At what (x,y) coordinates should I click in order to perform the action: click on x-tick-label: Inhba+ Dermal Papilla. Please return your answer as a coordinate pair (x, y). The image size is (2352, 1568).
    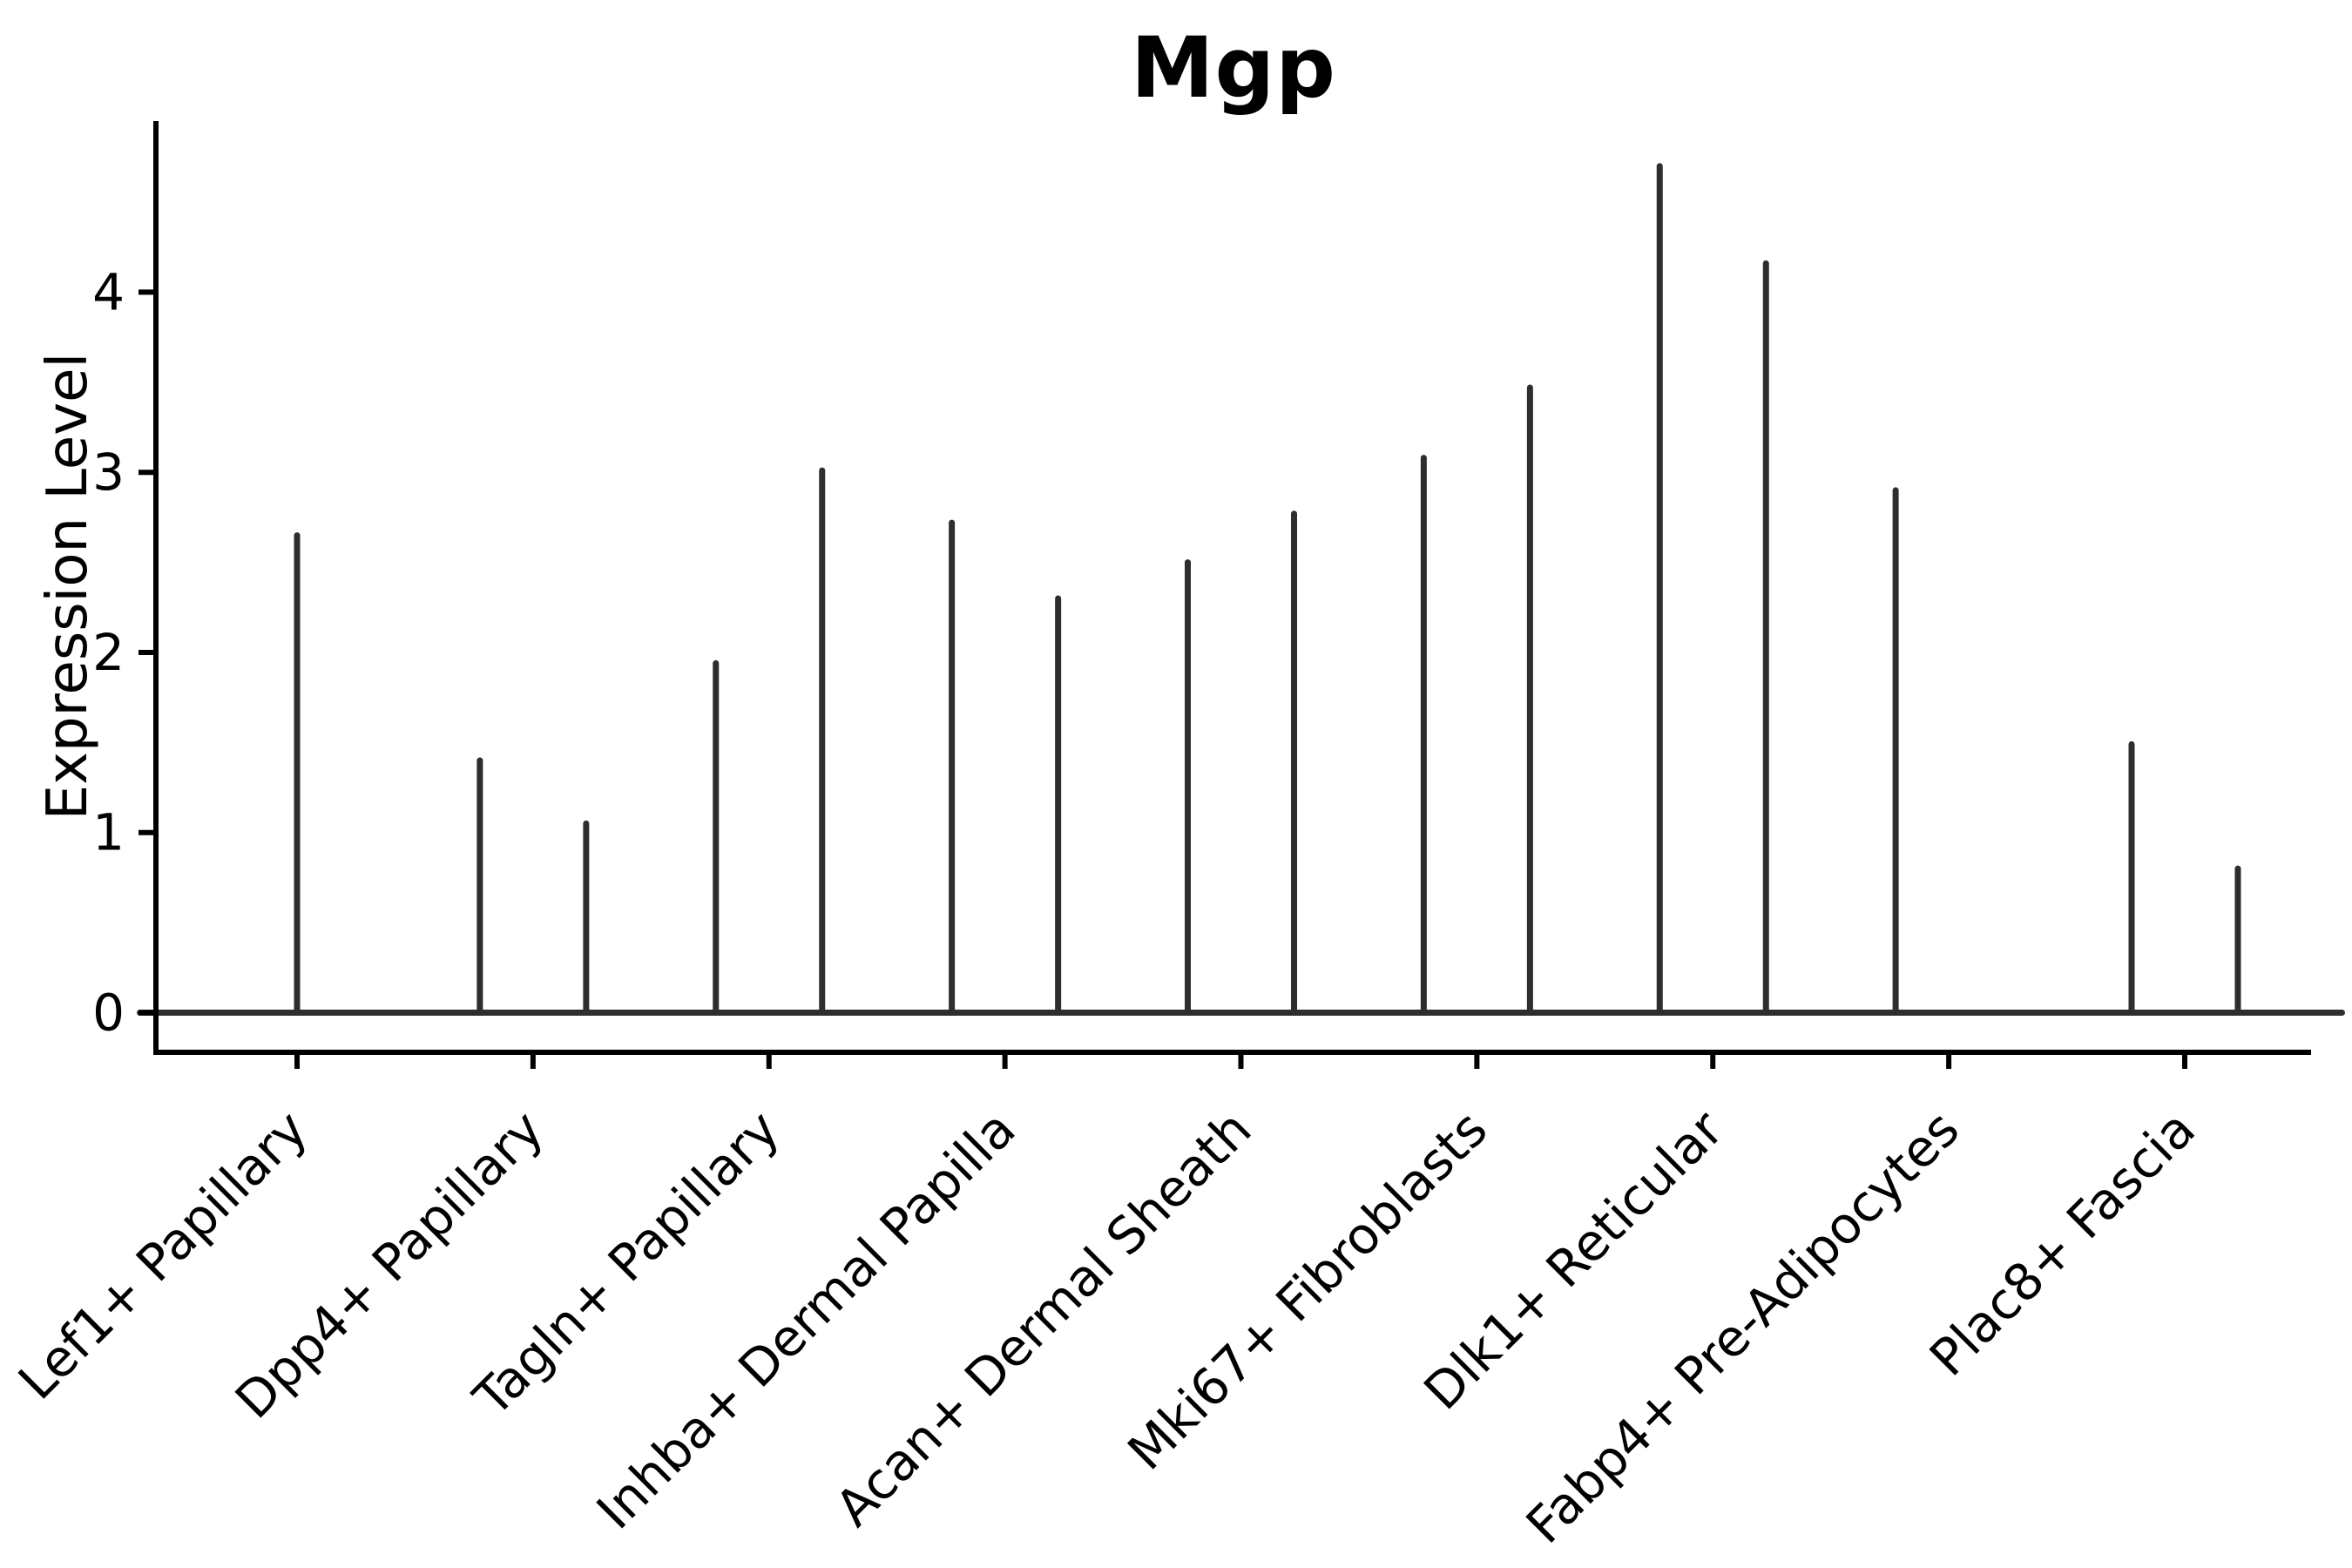
    Looking at the image, I should click on (806, 1320).